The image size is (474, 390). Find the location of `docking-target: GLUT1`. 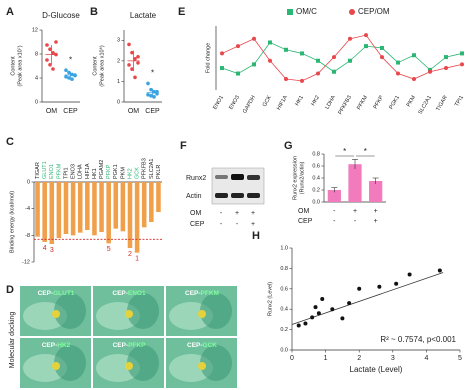

docking-target: GLUT1 is located at coordinates (64, 293).